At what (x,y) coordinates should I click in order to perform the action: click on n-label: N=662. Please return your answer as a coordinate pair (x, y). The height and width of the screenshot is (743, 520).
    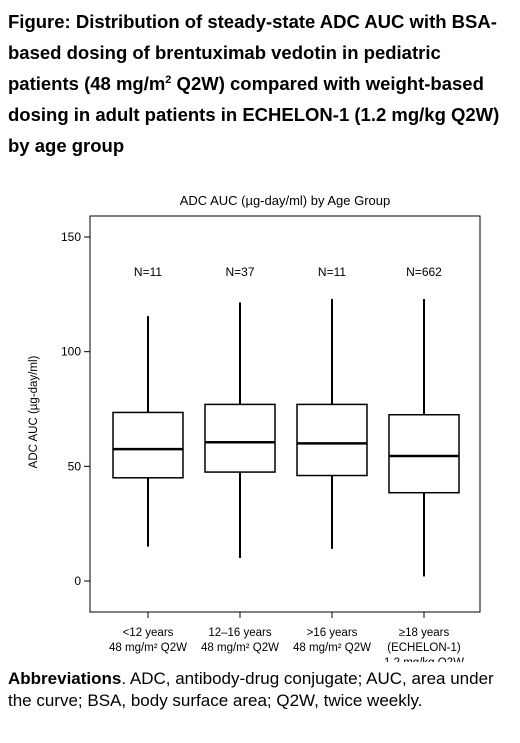
    Looking at the image, I should click on (424, 272).